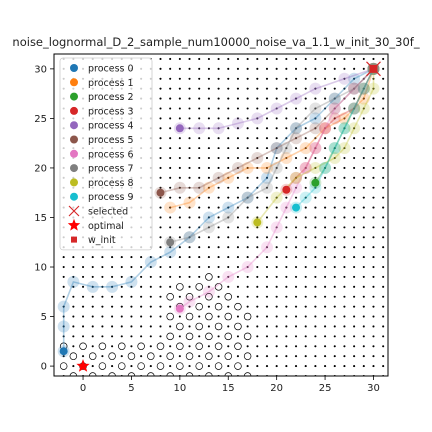 The image size is (432, 432). What do you see at coordinates (257, 118) in the screenshot?
I see `process-4-step` at bounding box center [257, 118].